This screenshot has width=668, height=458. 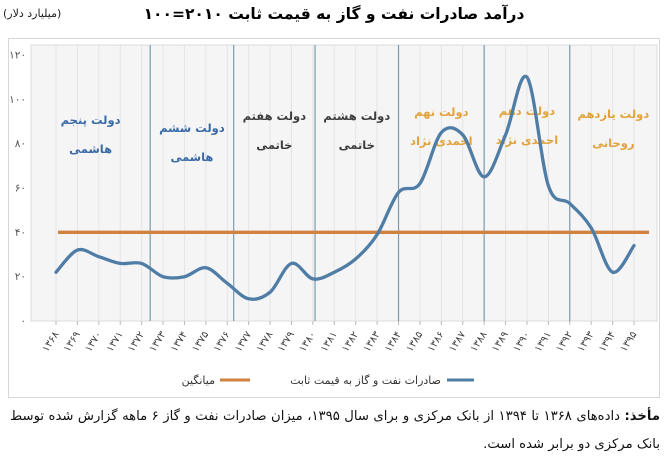 I want to click on y-tick-label: ۰, so click(x=23, y=322).